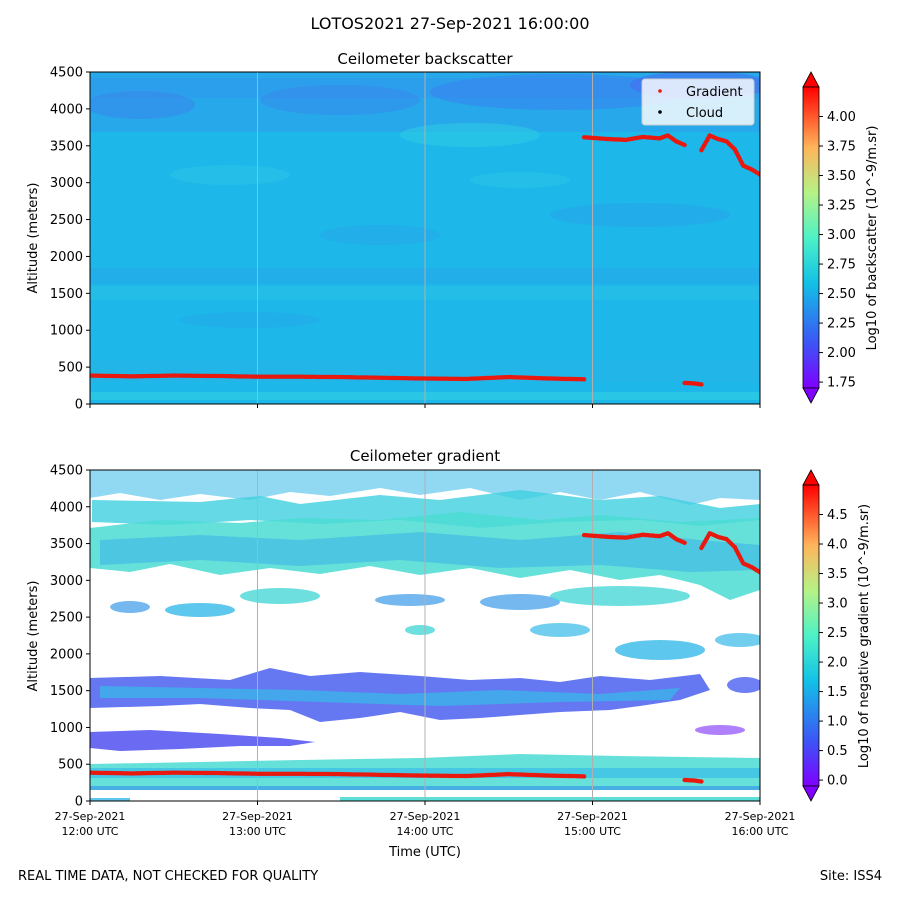 Image resolution: width=900 pixels, height=900 pixels. I want to click on backscatter-ylabel: Altitude (meters), so click(33, 238).